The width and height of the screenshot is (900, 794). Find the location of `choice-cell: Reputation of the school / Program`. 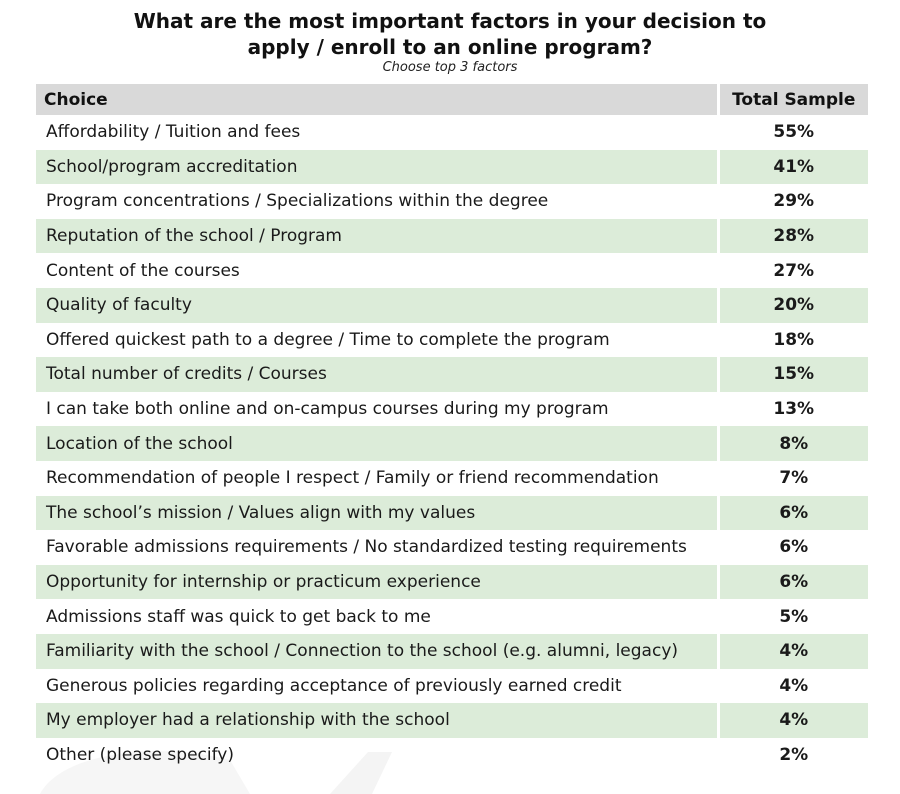

choice-cell: Reputation of the school / Program is located at coordinates (377, 236).